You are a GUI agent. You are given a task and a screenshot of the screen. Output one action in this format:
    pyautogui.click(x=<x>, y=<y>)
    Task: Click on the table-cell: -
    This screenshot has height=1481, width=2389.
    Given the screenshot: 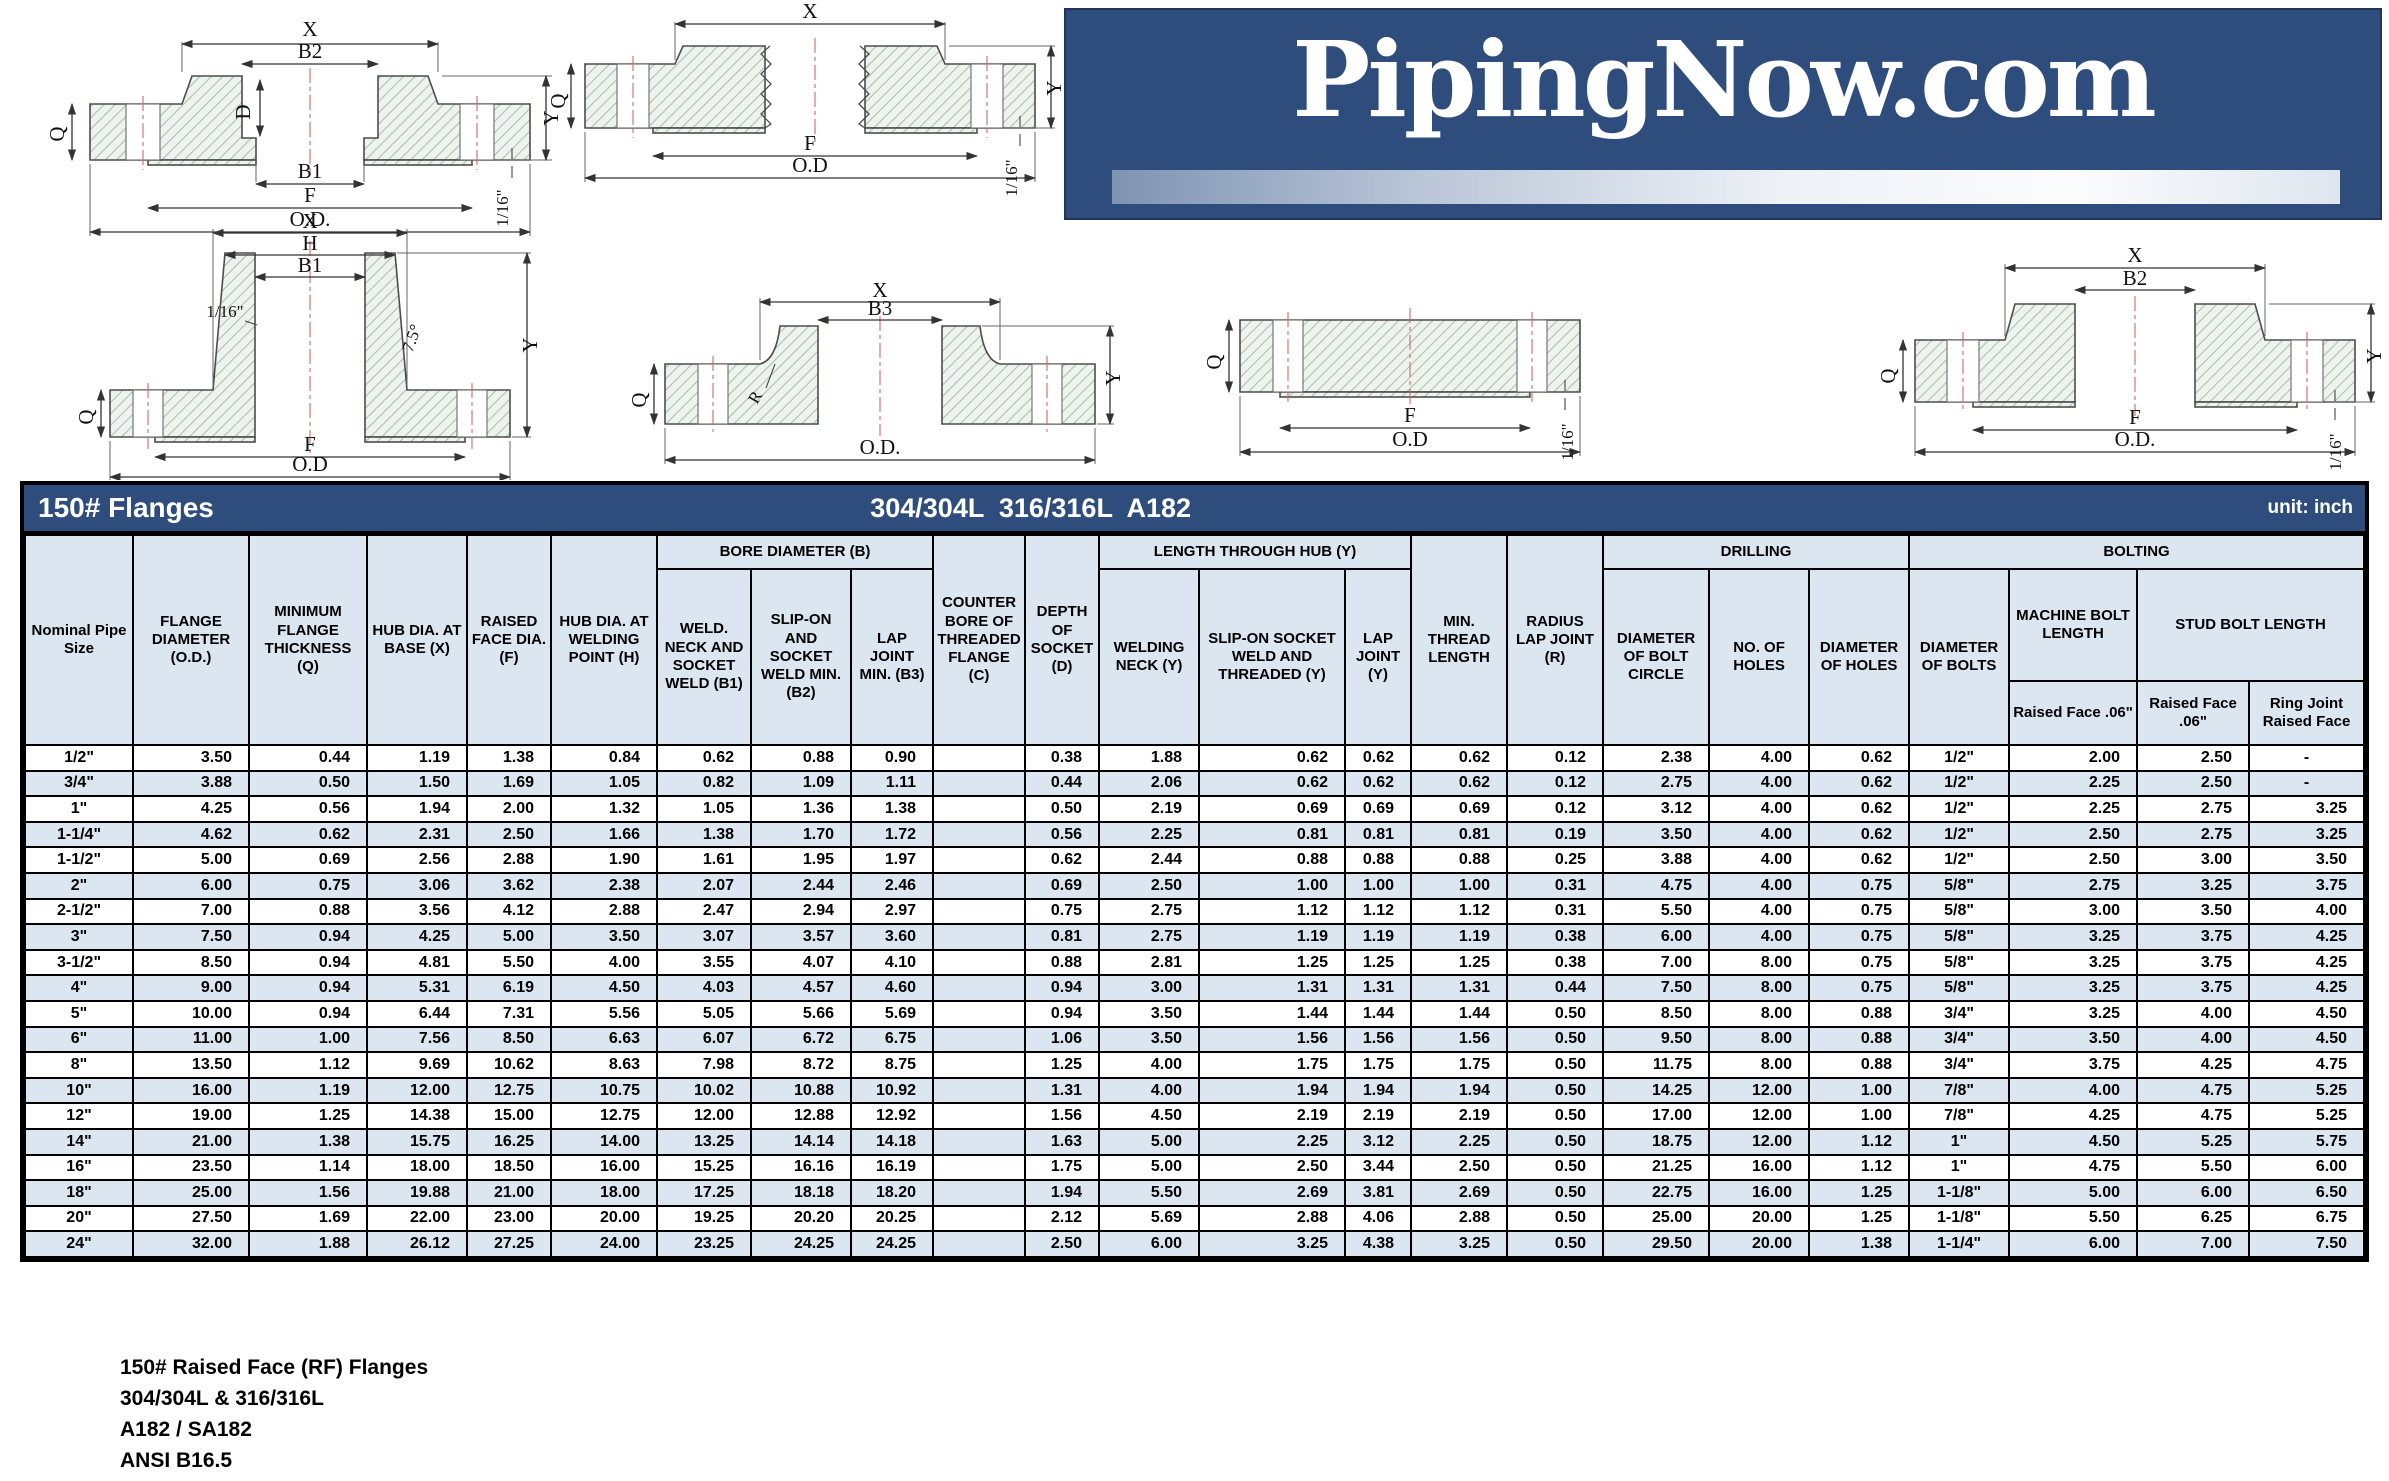 What is the action you would take?
    pyautogui.click(x=2306, y=758)
    